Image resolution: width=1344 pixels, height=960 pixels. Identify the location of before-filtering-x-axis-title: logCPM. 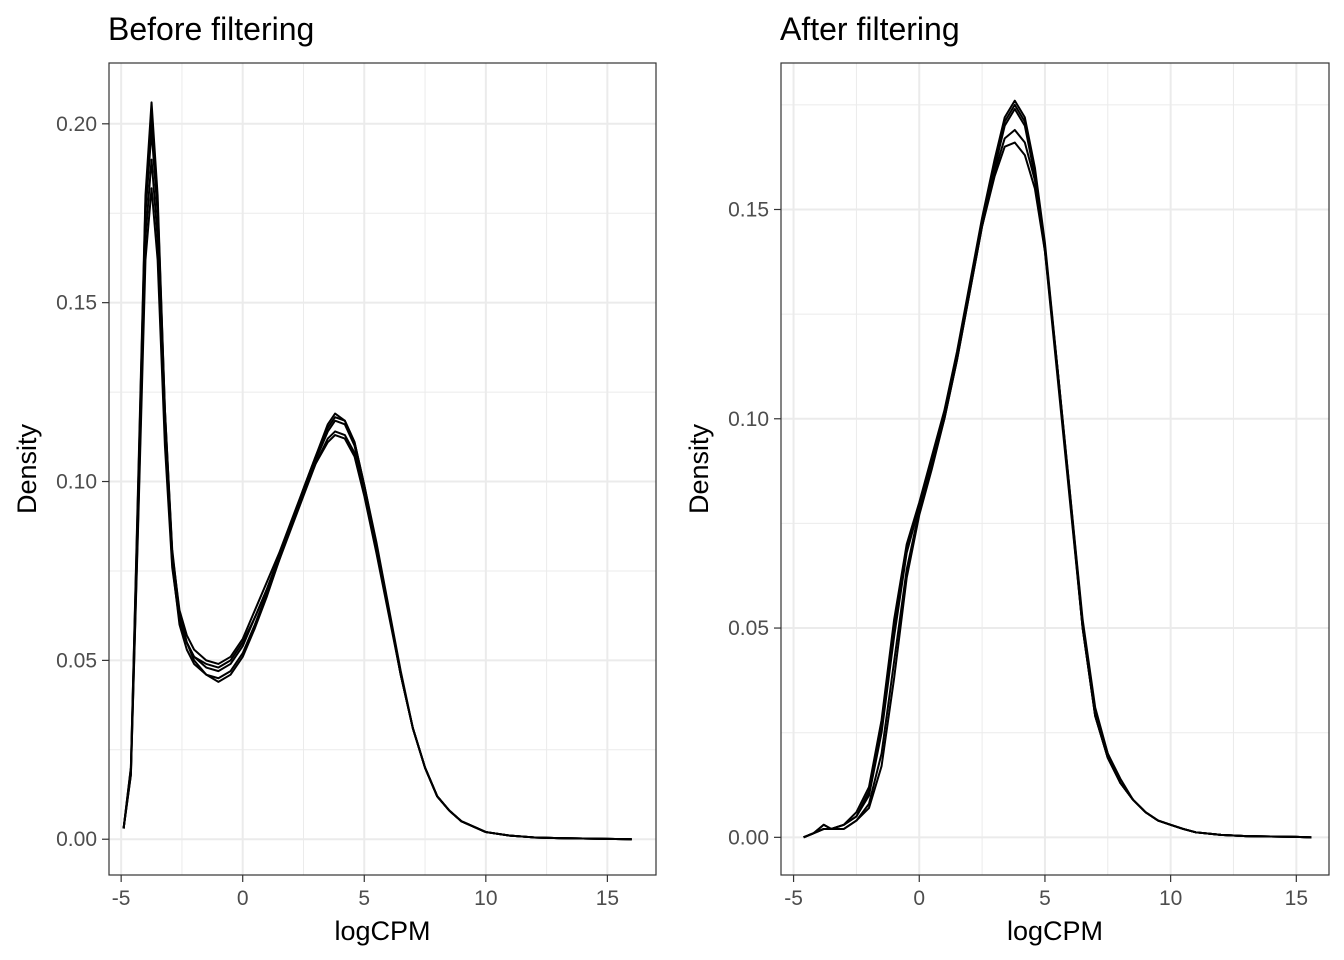
(382, 931).